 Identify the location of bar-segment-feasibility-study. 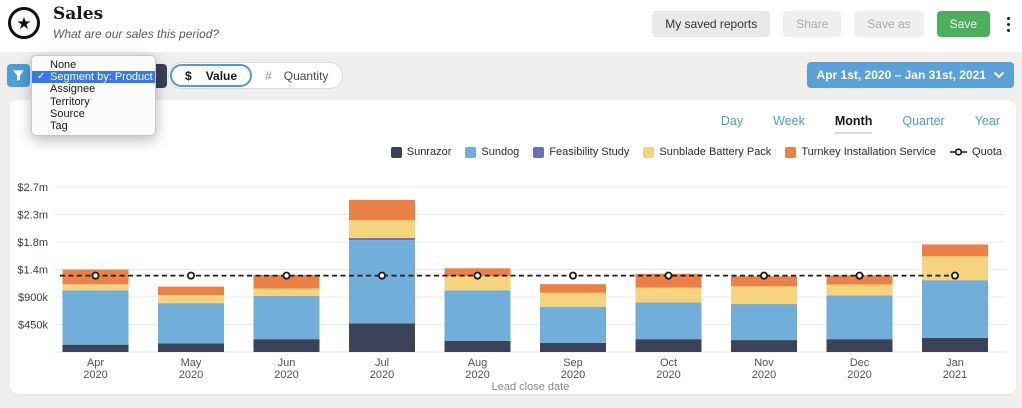
(382, 239).